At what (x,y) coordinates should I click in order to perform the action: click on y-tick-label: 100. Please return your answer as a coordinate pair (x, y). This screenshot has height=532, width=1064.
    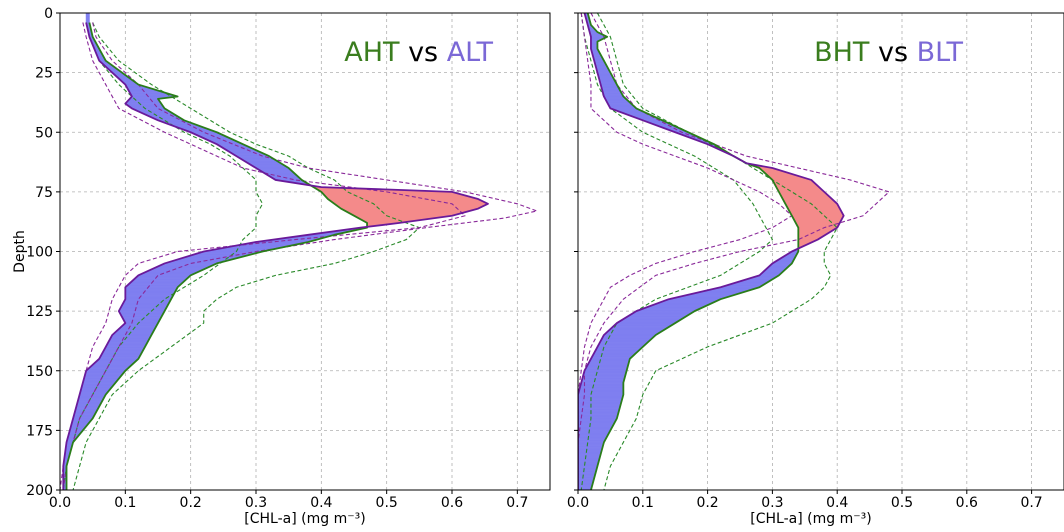
    Looking at the image, I should click on (39, 253).